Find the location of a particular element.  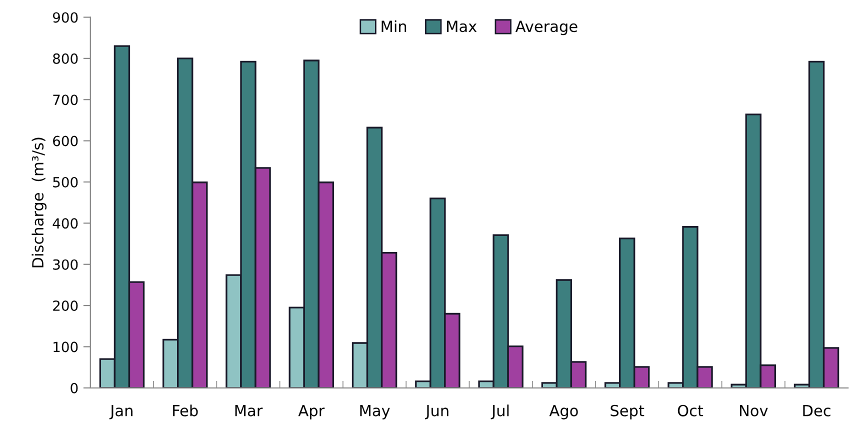

x-tick-label: Feb is located at coordinates (185, 410).